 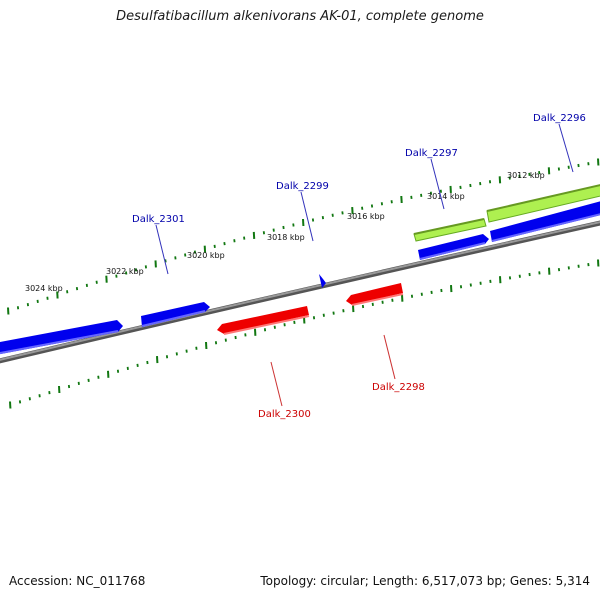 I want to click on gene-label-dalk-2299: Dalk_2299, so click(x=302, y=186).